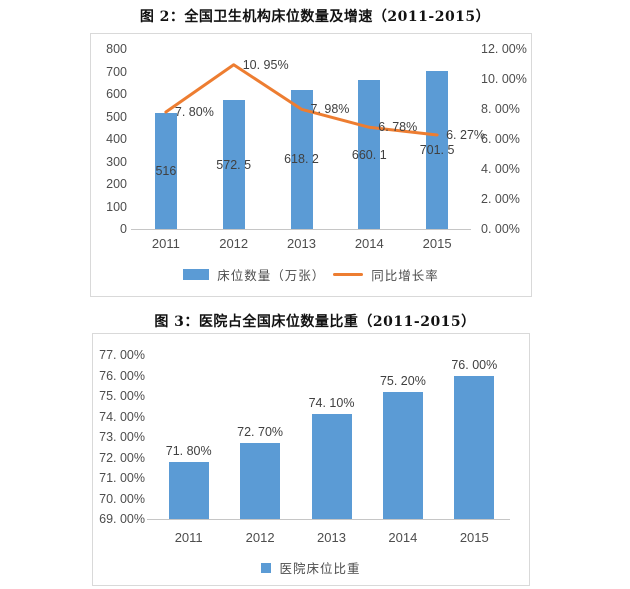 This screenshot has width=630, height=589. Describe the element at coordinates (122, 519) in the screenshot. I see `y-axis-tick-left: 69. 00%` at that location.